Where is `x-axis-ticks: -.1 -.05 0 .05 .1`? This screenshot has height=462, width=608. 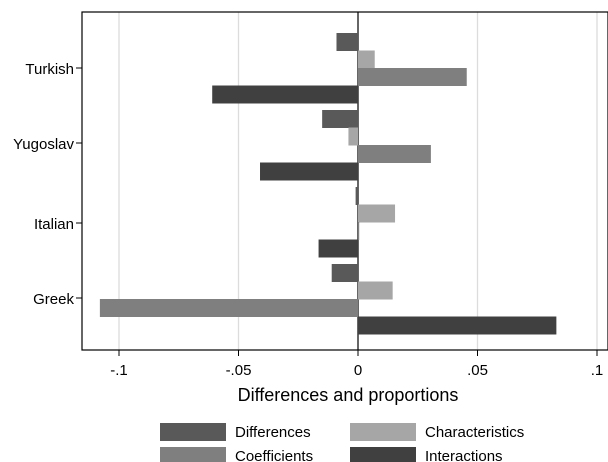
x-axis-ticks: -.1 -.05 0 .05 .1 is located at coordinates (356, 364).